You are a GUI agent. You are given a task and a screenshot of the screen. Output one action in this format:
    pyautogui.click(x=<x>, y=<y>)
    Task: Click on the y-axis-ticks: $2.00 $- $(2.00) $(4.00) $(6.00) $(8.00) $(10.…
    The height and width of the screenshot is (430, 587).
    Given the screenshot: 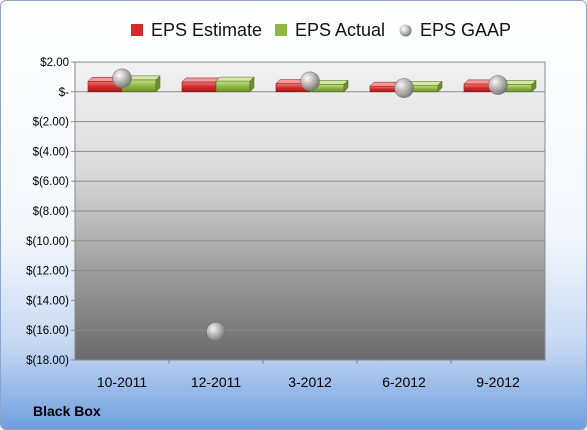 What is the action you would take?
    pyautogui.click(x=47, y=212)
    